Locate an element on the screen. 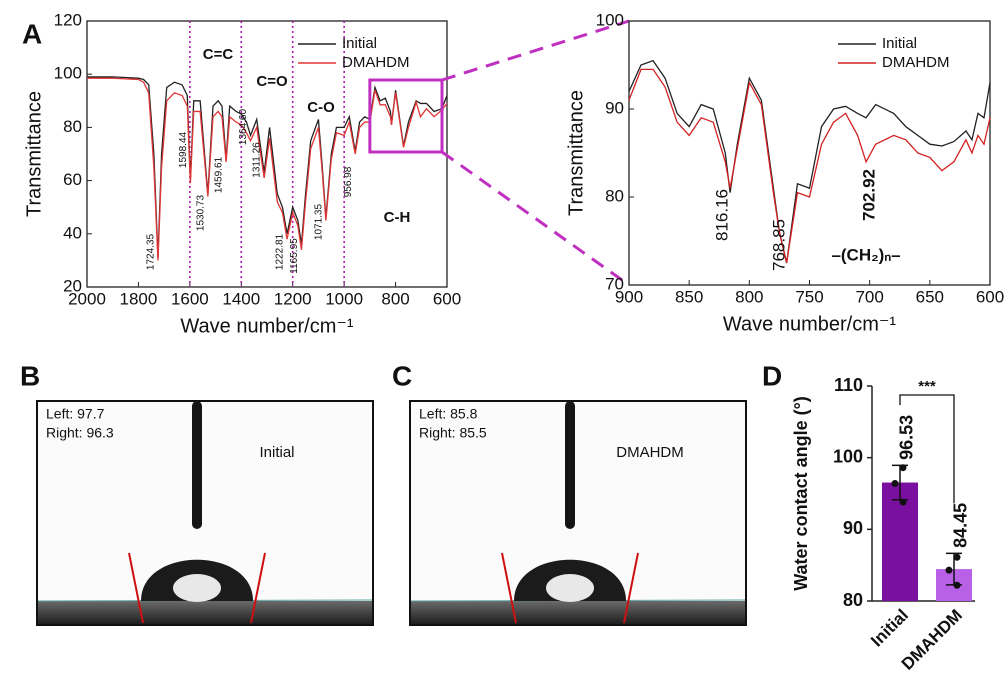 This screenshot has height=688, width=1008. y-axis-label: Water contact angle (°) is located at coordinates (801, 493).